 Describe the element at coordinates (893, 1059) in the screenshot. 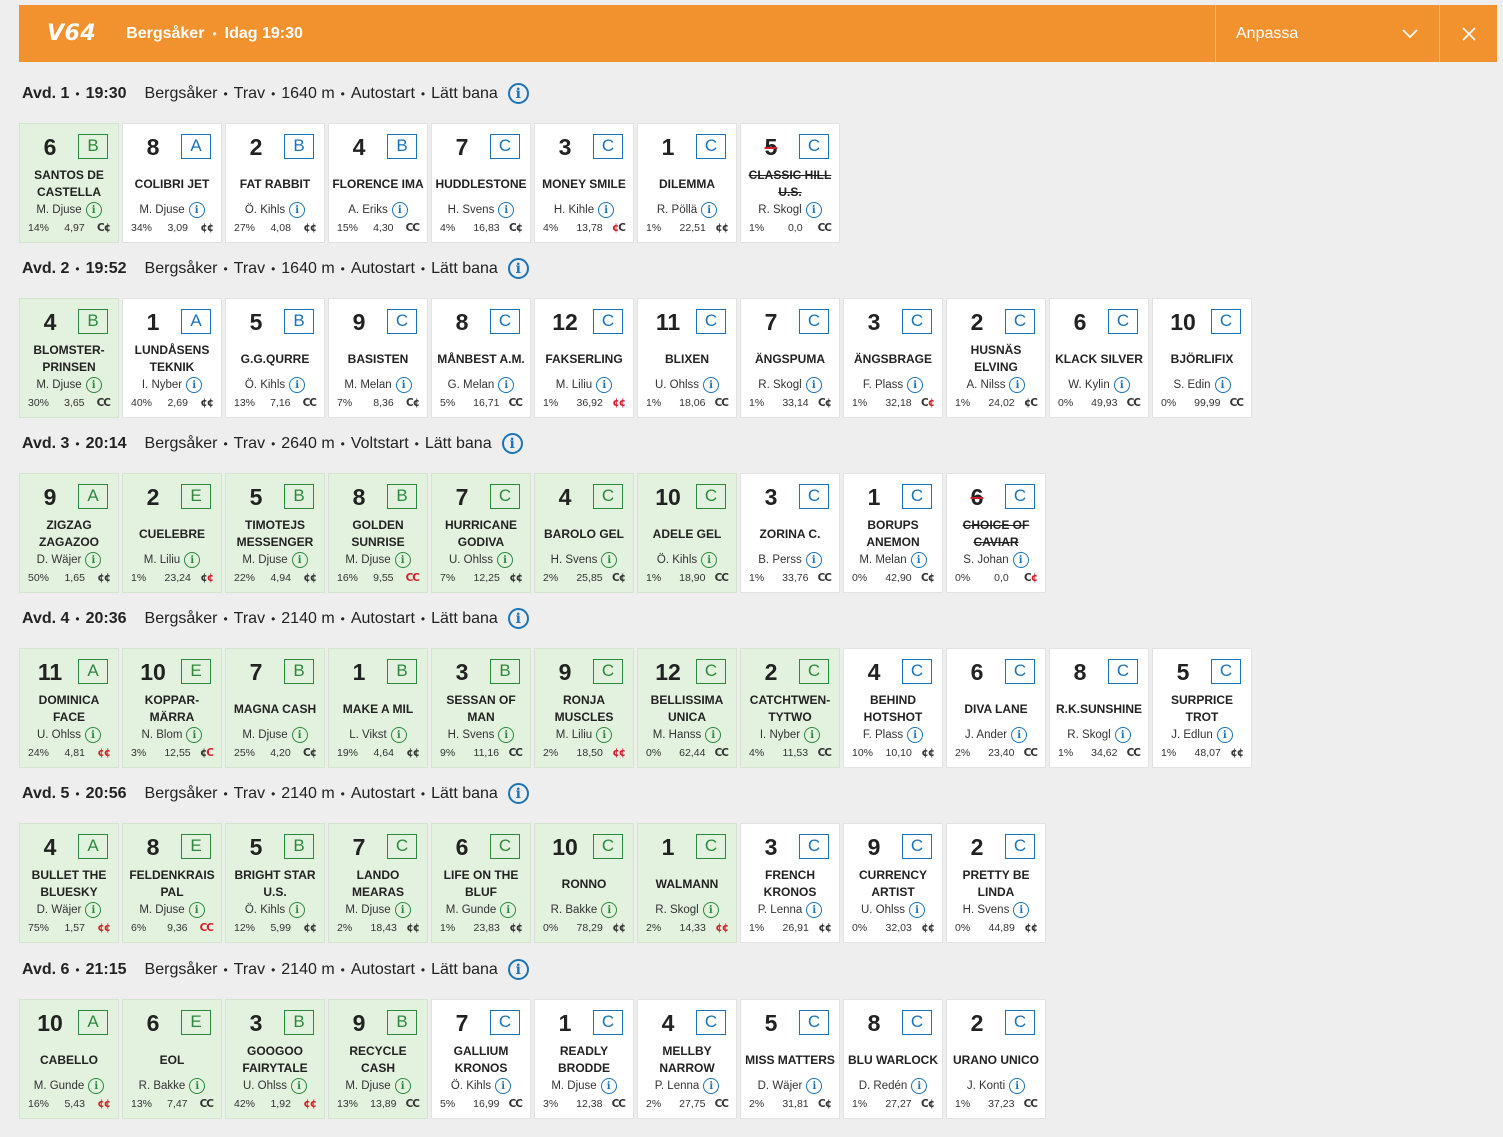

I see `horse-card: 8 C BLU WARLOCK D. Redén i 1% 27,27 C¢` at that location.